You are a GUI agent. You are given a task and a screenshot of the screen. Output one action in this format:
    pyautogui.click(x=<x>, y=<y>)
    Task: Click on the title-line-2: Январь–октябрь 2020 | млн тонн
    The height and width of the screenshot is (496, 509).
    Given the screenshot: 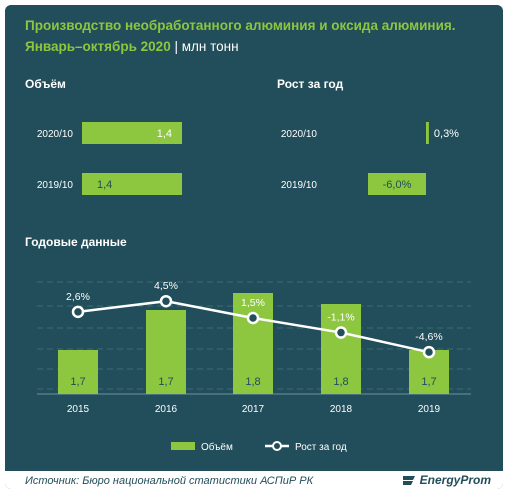 What is the action you would take?
    pyautogui.click(x=240, y=46)
    